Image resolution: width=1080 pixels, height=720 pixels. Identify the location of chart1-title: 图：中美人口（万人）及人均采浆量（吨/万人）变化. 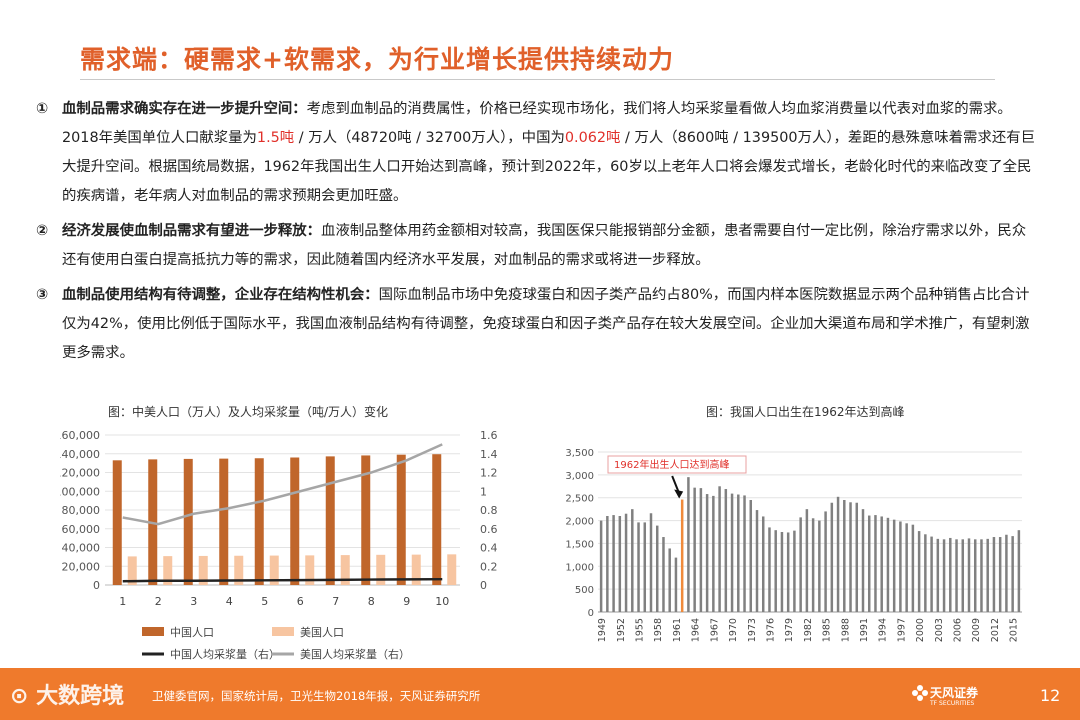
(248, 412).